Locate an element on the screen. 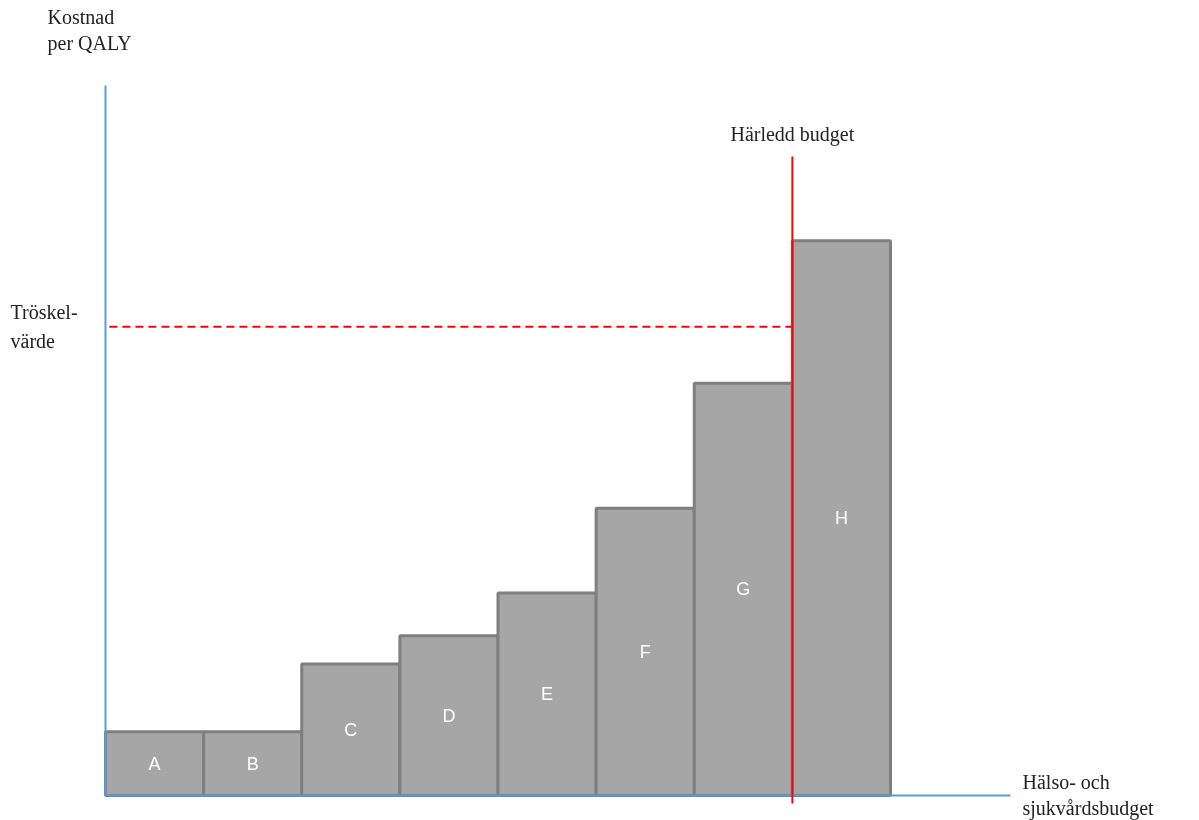 This screenshot has height=820, width=1199. text: Hälso- och sjukvårdsbudget is located at coordinates (1088, 795).